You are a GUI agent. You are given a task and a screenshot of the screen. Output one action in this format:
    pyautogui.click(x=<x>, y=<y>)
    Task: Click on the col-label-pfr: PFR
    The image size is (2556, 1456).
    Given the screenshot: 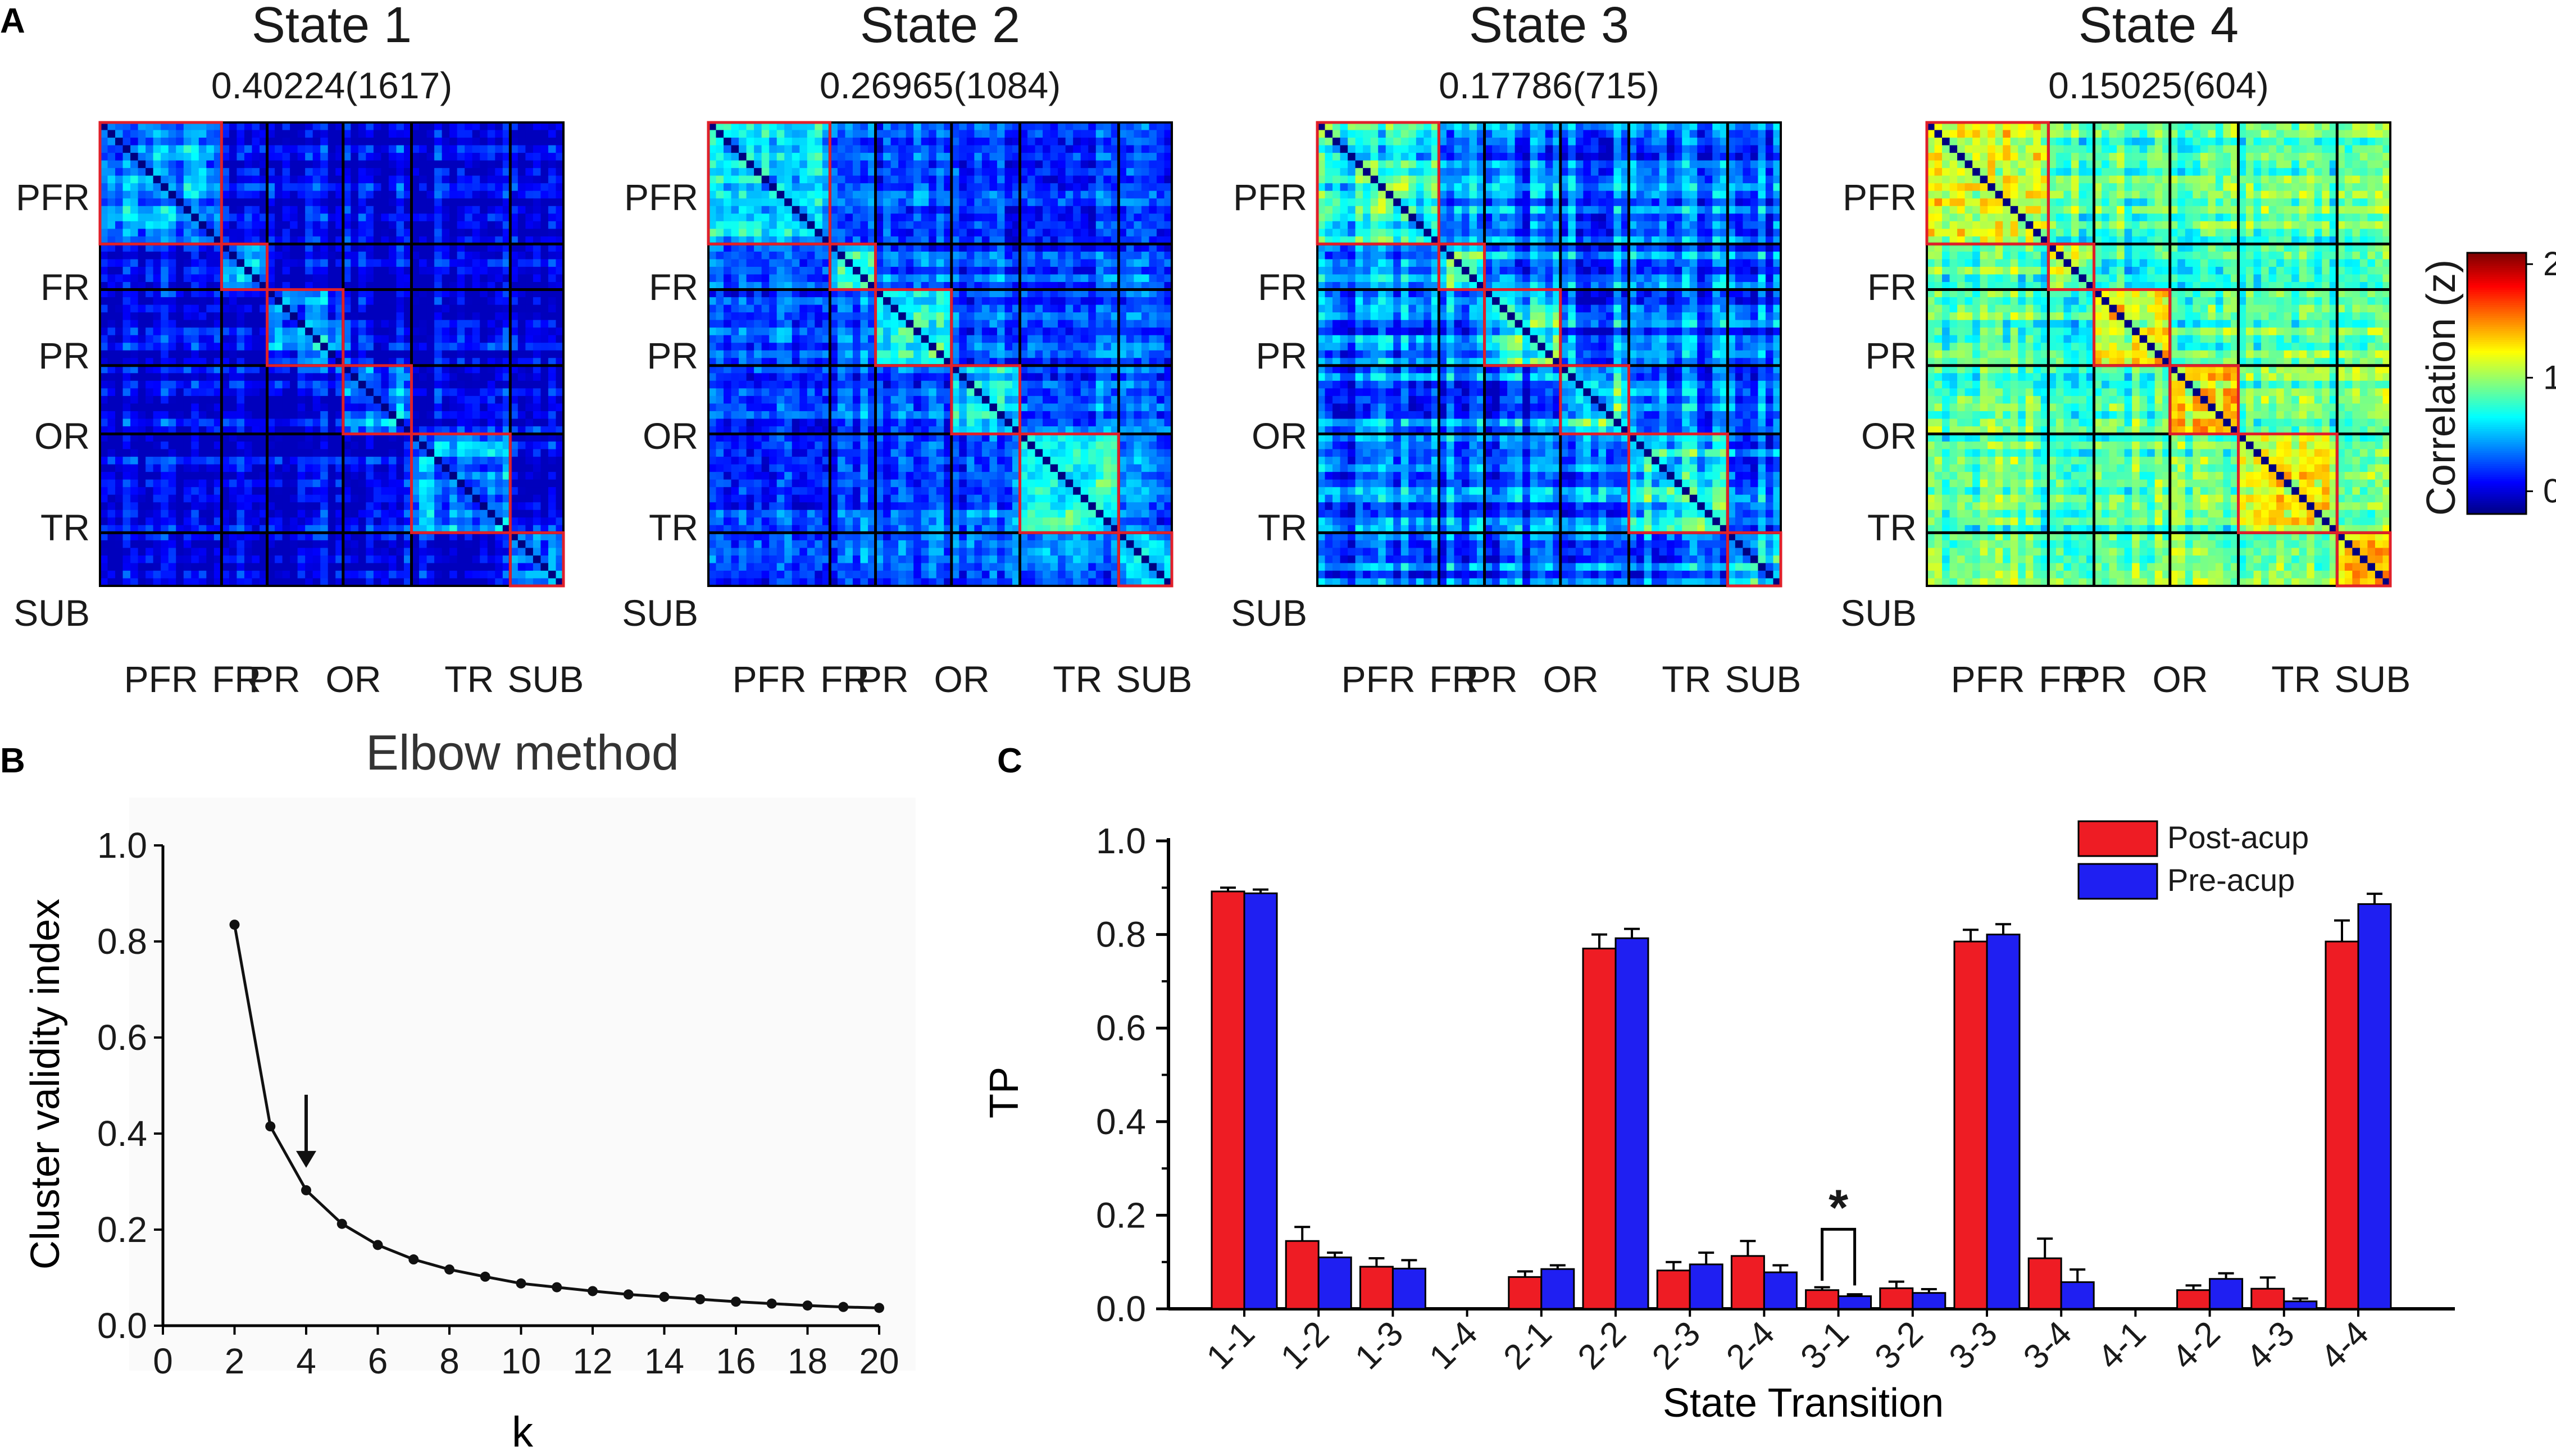 What is the action you would take?
    pyautogui.click(x=161, y=679)
    